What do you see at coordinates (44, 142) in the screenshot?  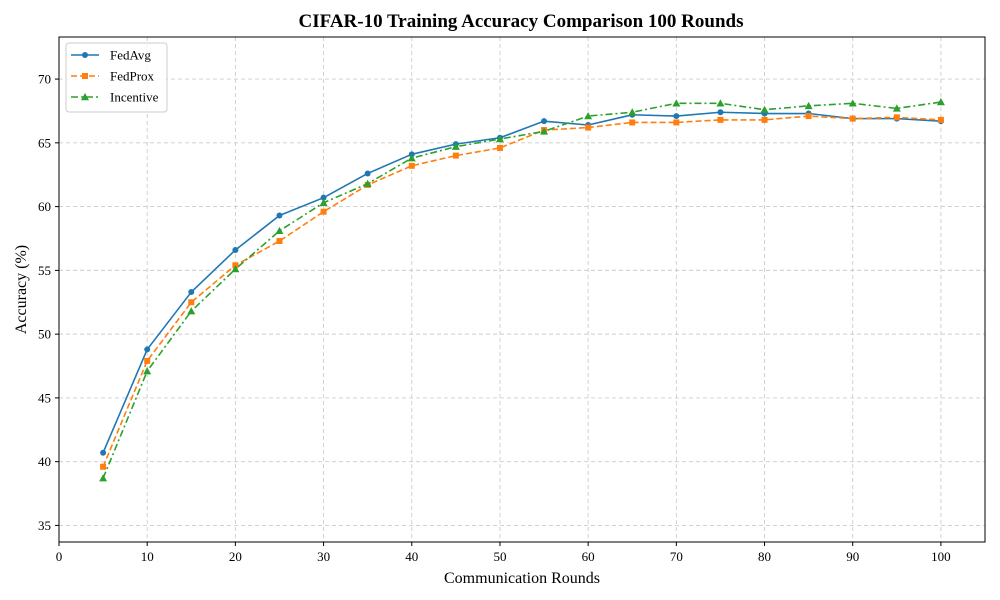 I see `y-tick-label: 65` at bounding box center [44, 142].